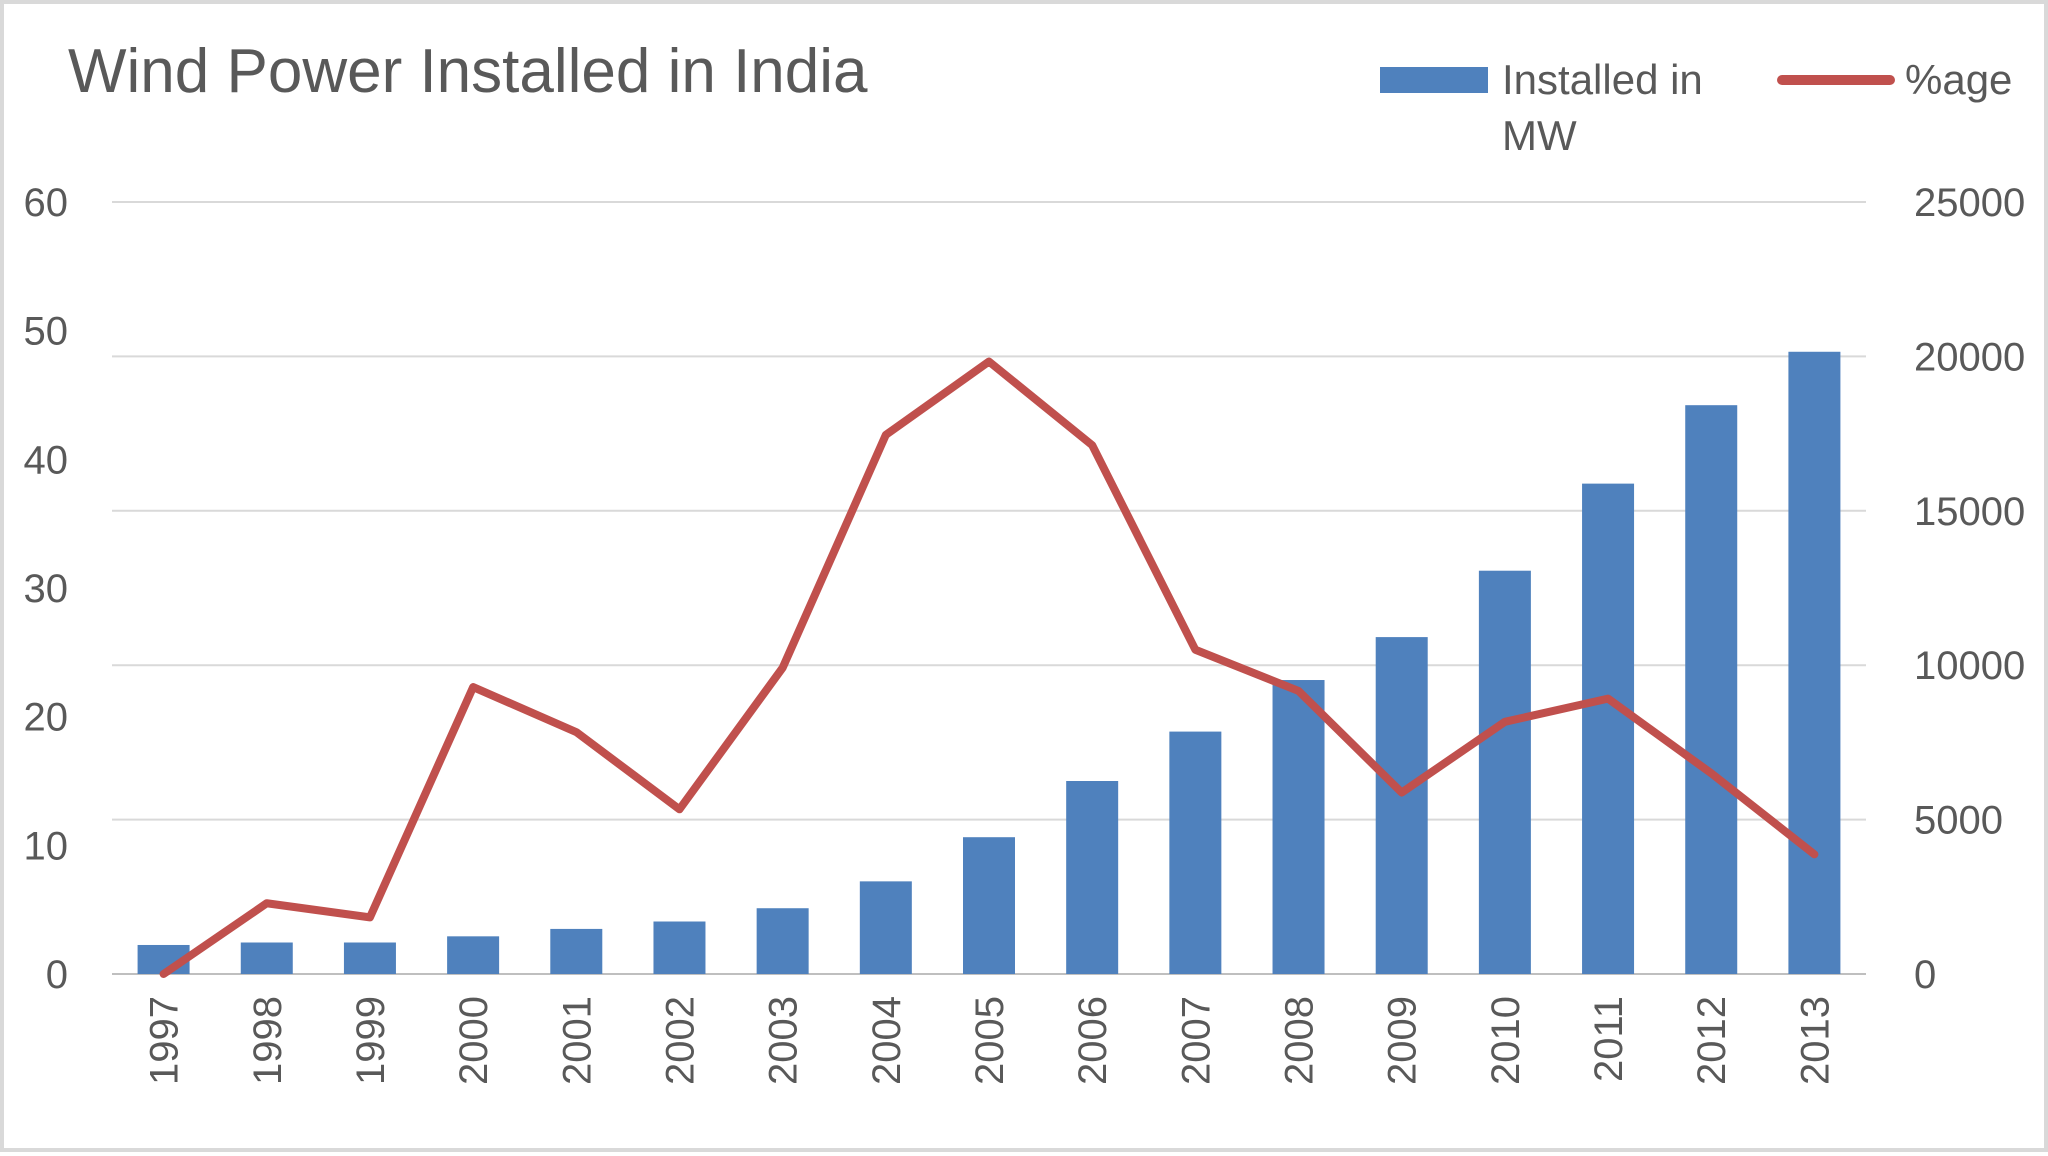 Image resolution: width=2048 pixels, height=1156 pixels. Describe the element at coordinates (1505, 772) in the screenshot. I see `bar-2010` at that location.